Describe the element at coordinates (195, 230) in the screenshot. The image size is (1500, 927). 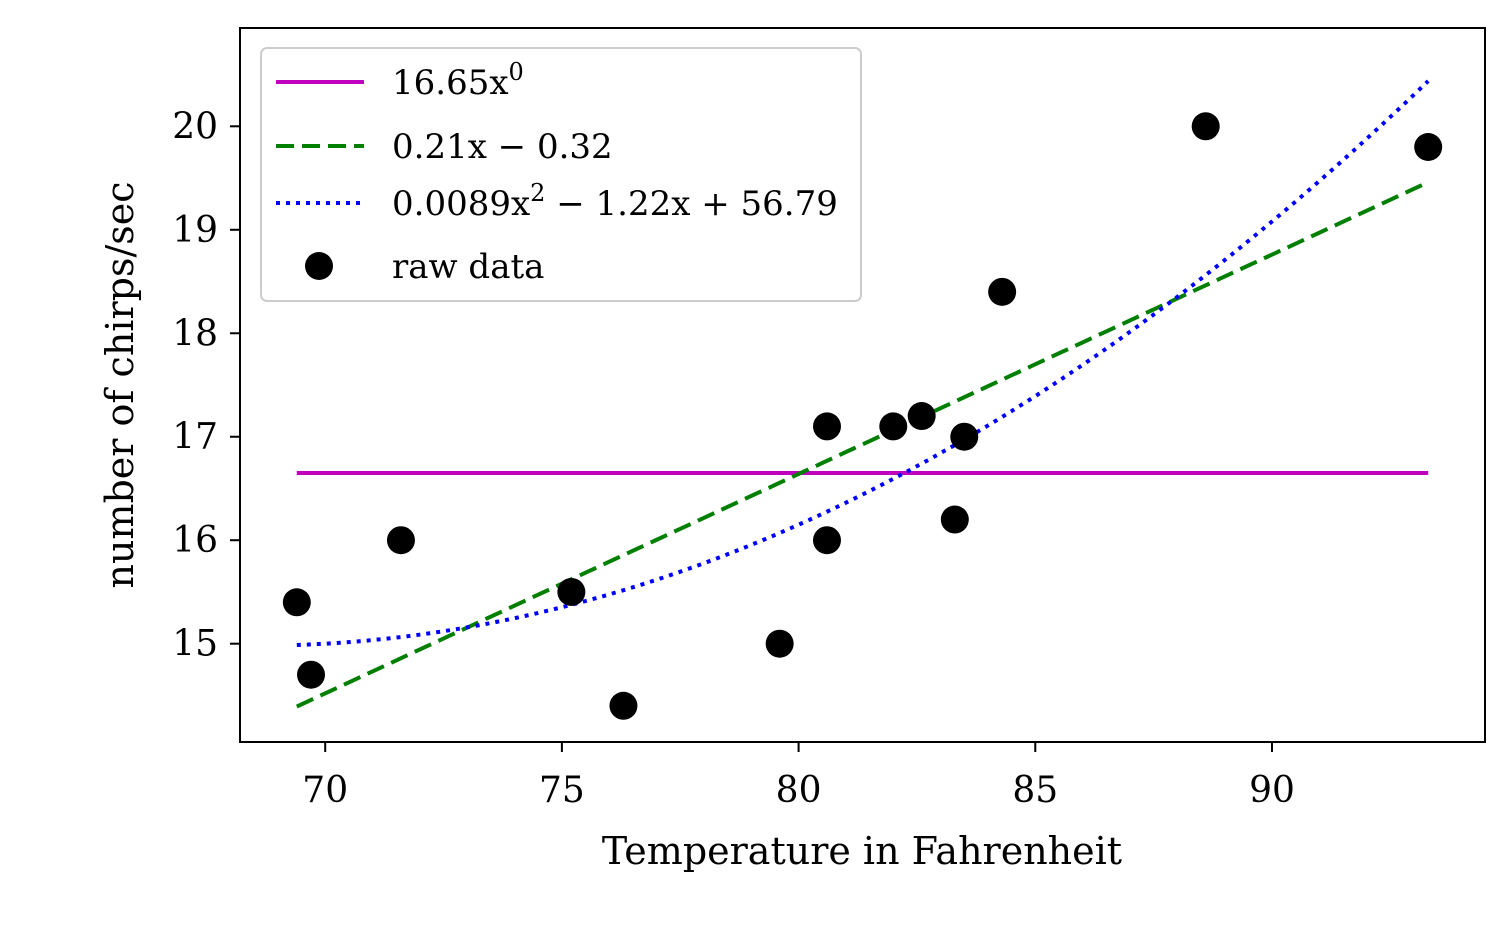
I see `y-tick-label: 19` at that location.